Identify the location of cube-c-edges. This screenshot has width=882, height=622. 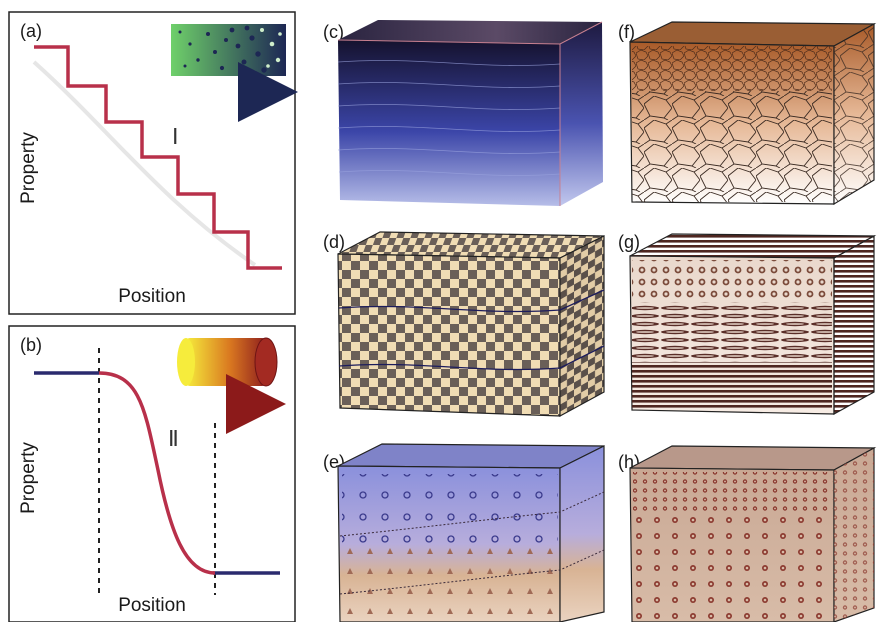
(470, 113).